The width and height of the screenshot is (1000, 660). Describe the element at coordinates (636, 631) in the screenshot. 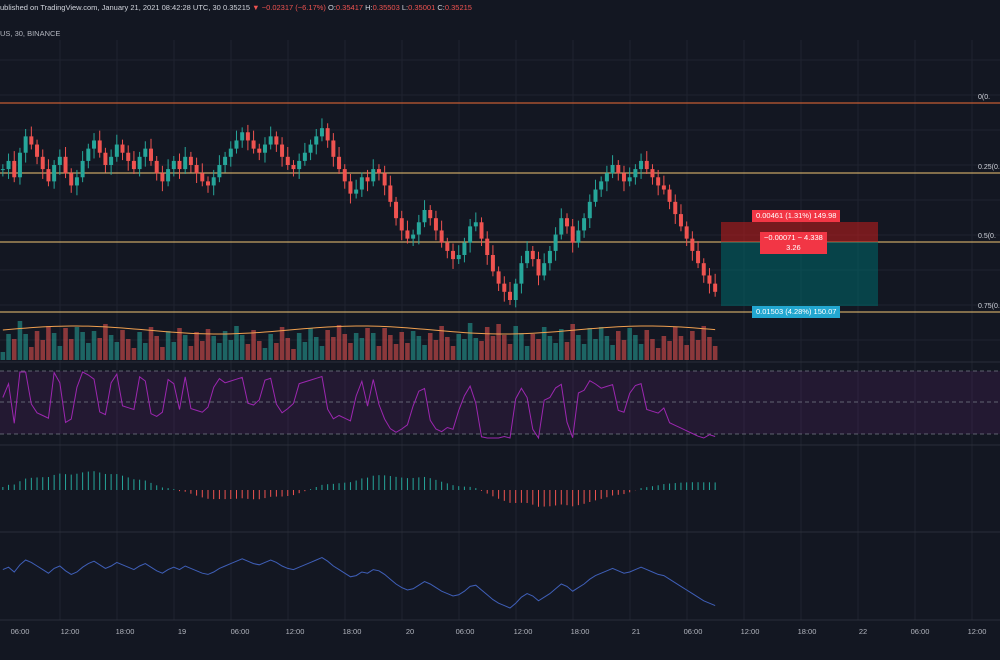

I see `time-axis-label: 21` at that location.